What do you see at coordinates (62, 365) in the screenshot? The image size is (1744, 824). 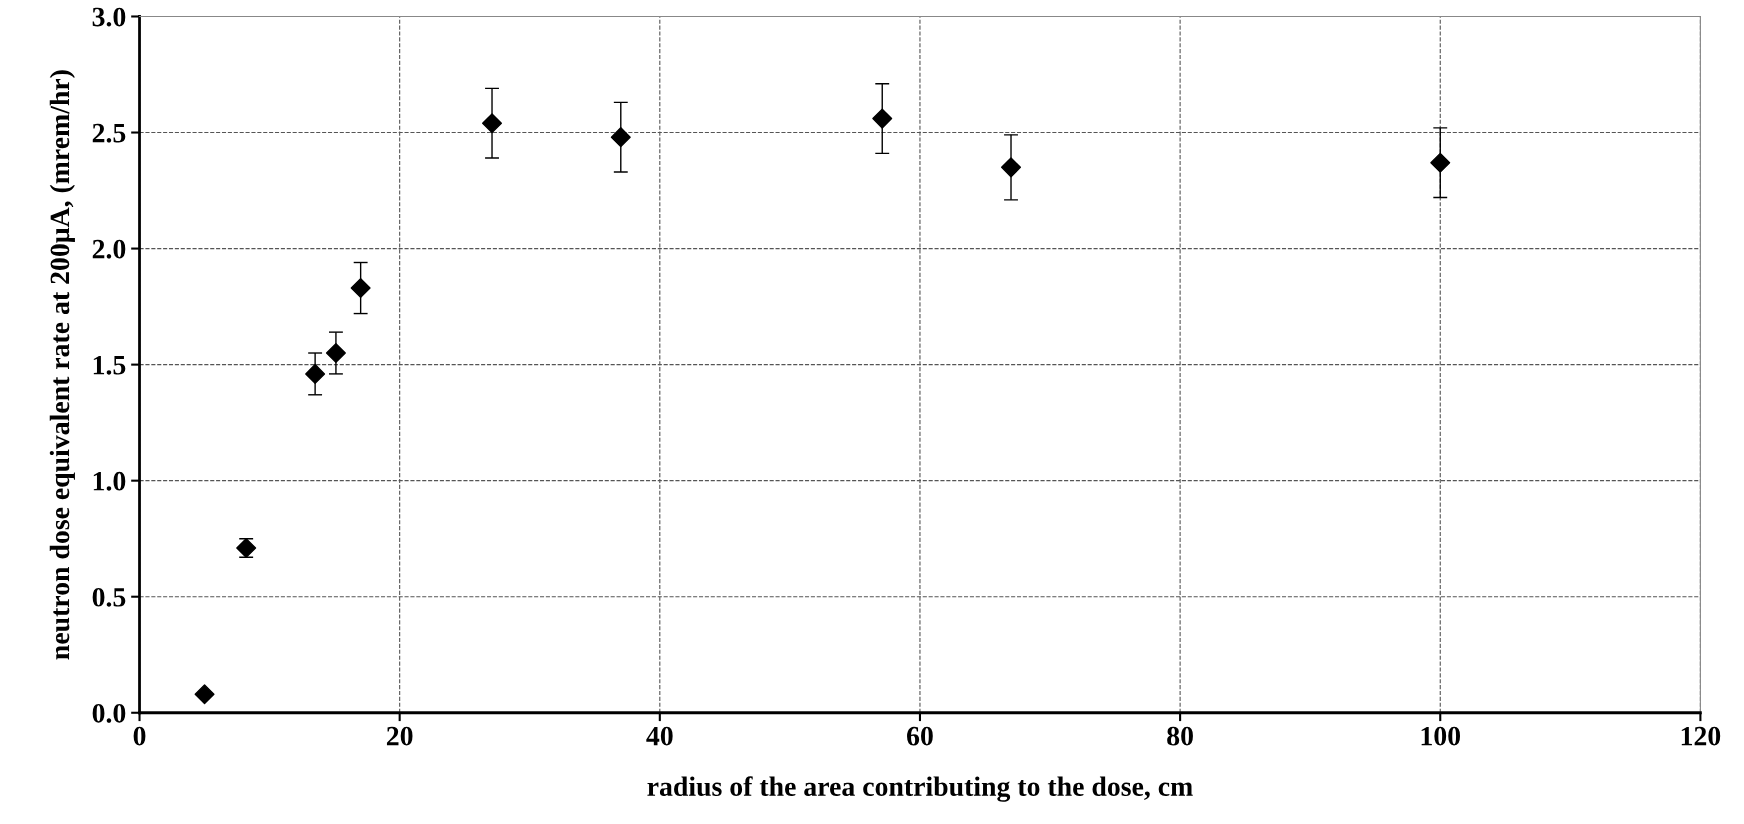 I see `y-axis-title: neutron dose equivalent rate at 200μA, (mrem/hr)` at bounding box center [62, 365].